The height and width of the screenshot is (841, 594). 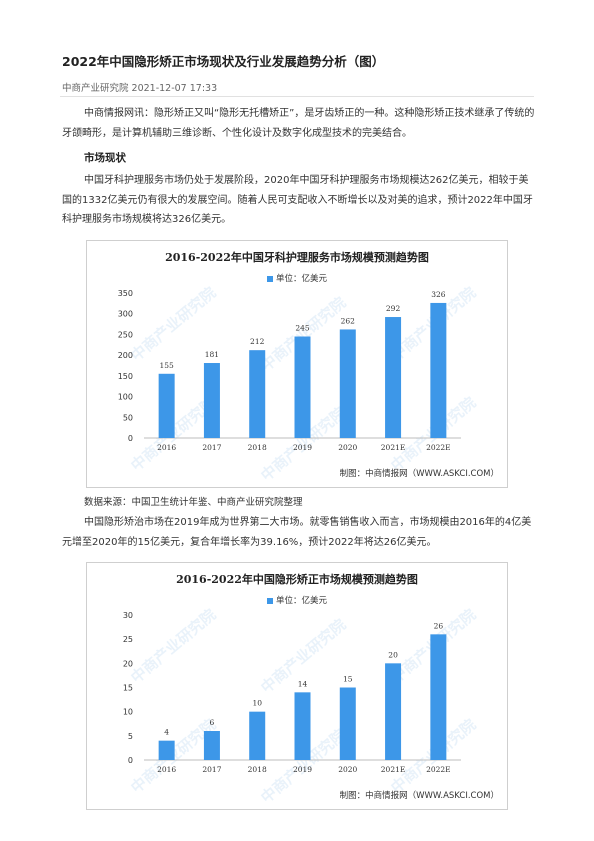 What do you see at coordinates (393, 308) in the screenshot?
I see `data-label: 292` at bounding box center [393, 308].